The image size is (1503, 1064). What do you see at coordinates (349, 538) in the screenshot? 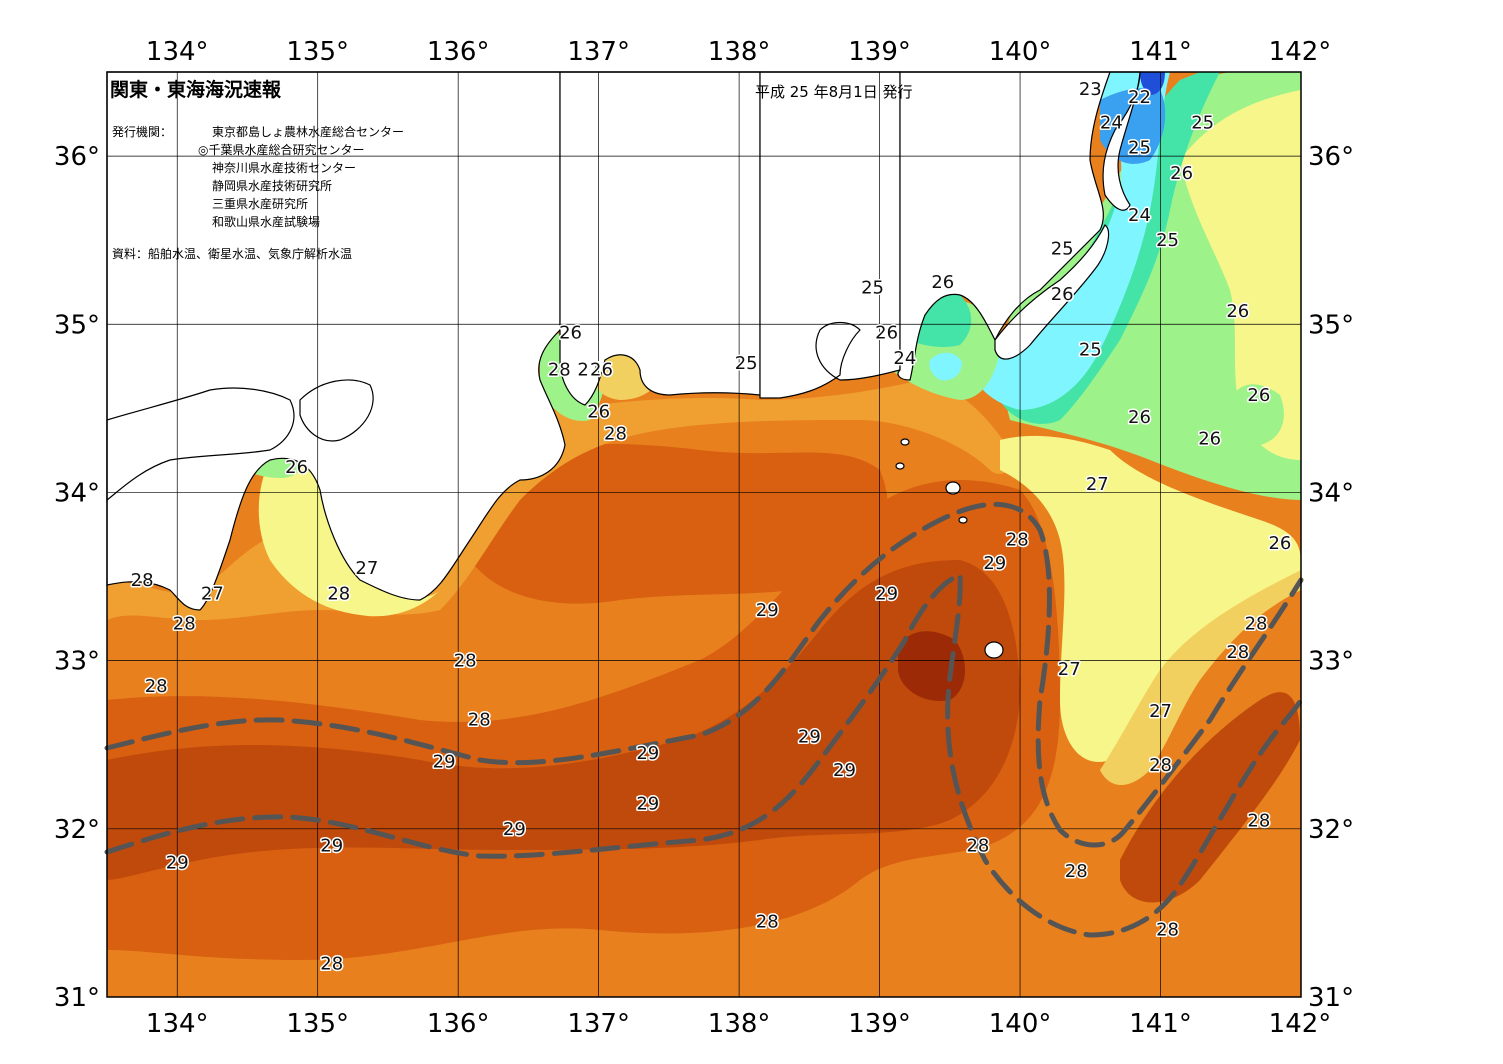
I see `zone-27-kii` at bounding box center [349, 538].